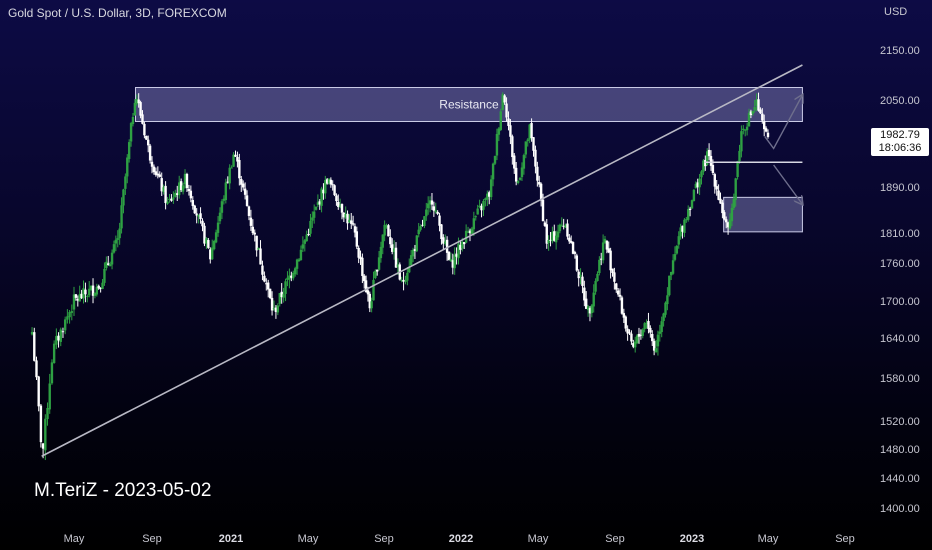 Image resolution: width=932 pixels, height=550 pixels. I want to click on x-tick-label: 2022, so click(461, 539).